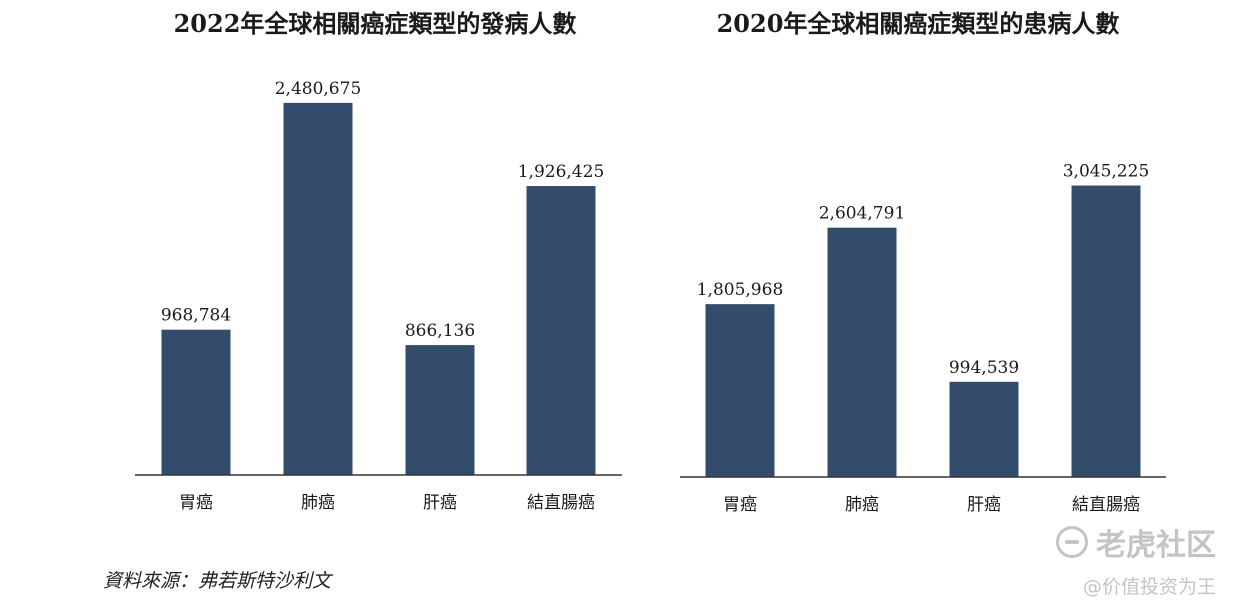 This screenshot has height=610, width=1240. Describe the element at coordinates (217, 581) in the screenshot. I see `source-note: 資料來源：弗若斯特沙利文` at that location.